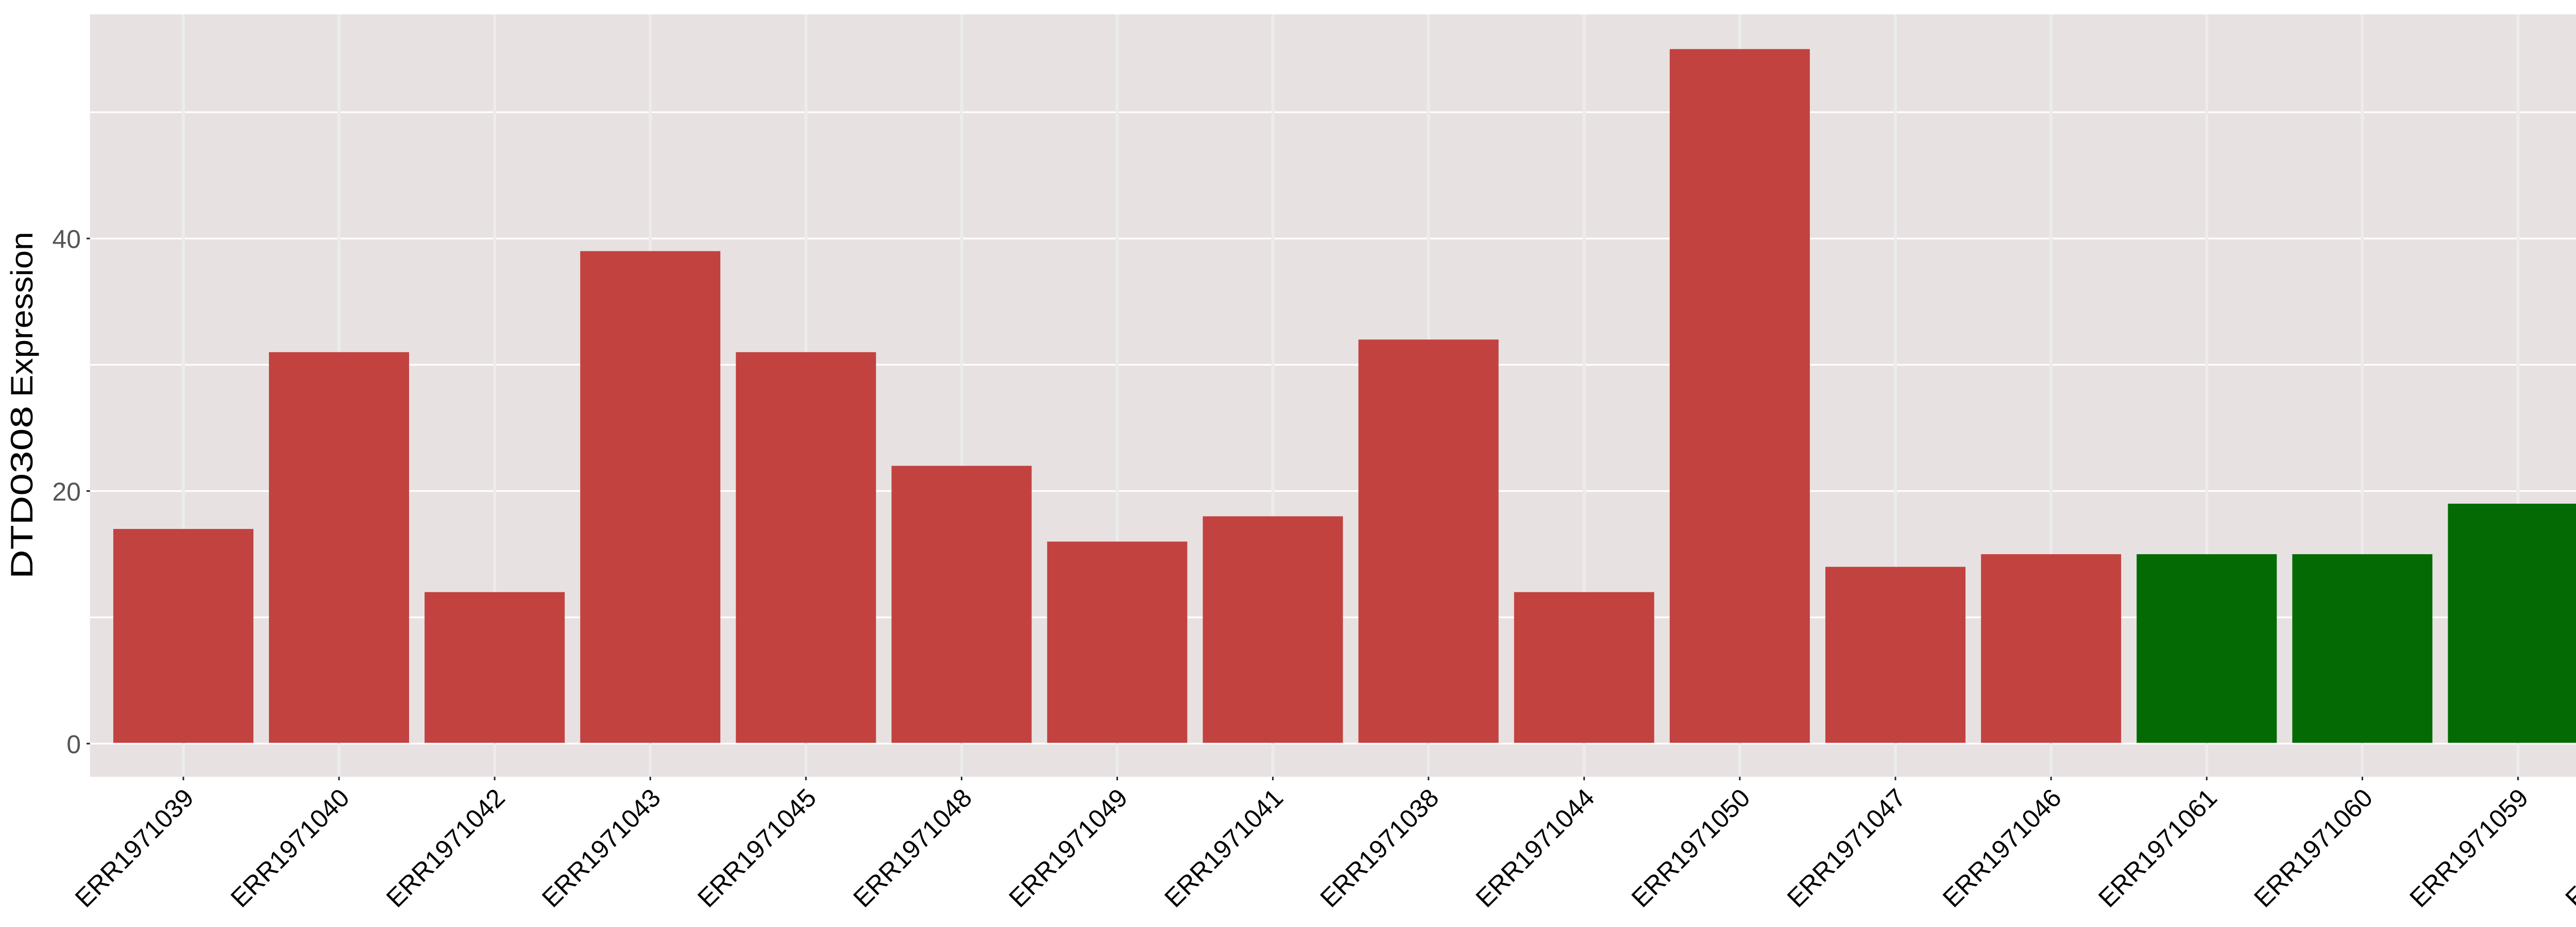 This screenshot has height=927, width=2576. What do you see at coordinates (601, 848) in the screenshot?
I see `svg-text: ERR1971043` at bounding box center [601, 848].